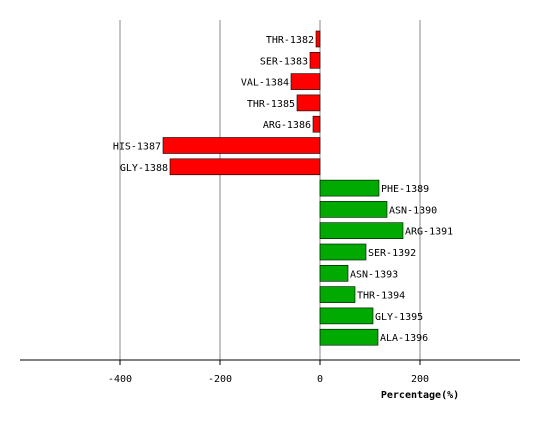 The image size is (540, 421). What do you see at coordinates (144, 168) in the screenshot?
I see `bar-label: GLY-1388` at bounding box center [144, 168].